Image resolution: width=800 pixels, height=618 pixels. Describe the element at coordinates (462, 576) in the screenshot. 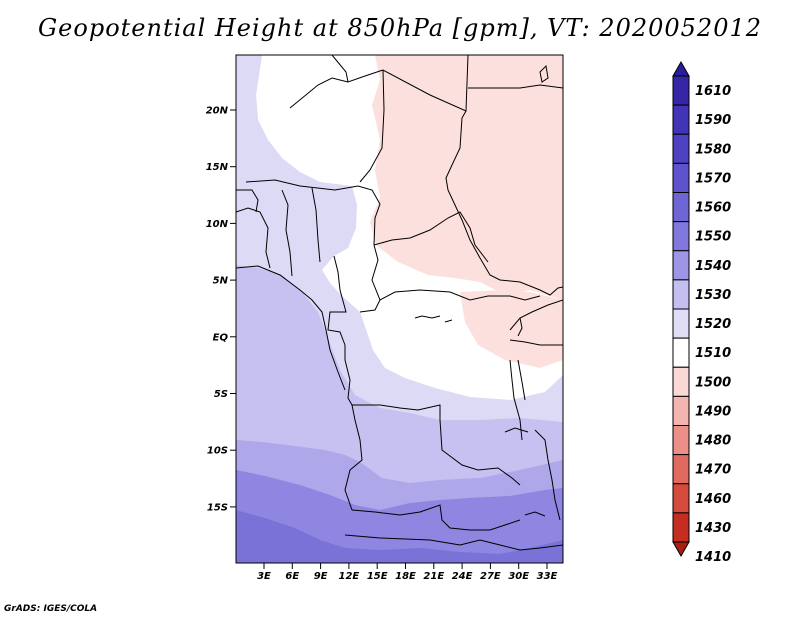

I see `lon-tick-label: 24E` at that location.